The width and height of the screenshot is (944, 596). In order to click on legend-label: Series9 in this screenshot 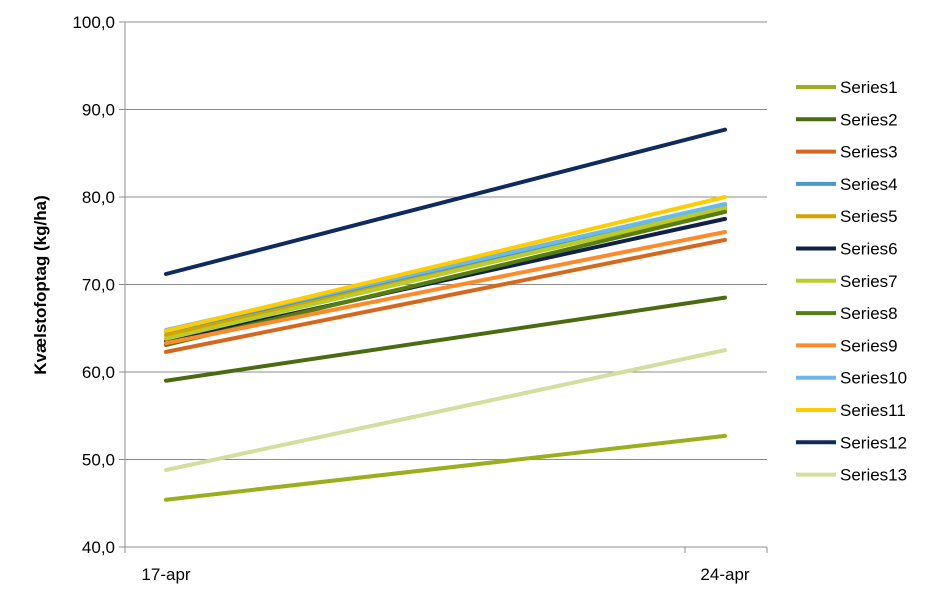, I will do `click(869, 345)`.